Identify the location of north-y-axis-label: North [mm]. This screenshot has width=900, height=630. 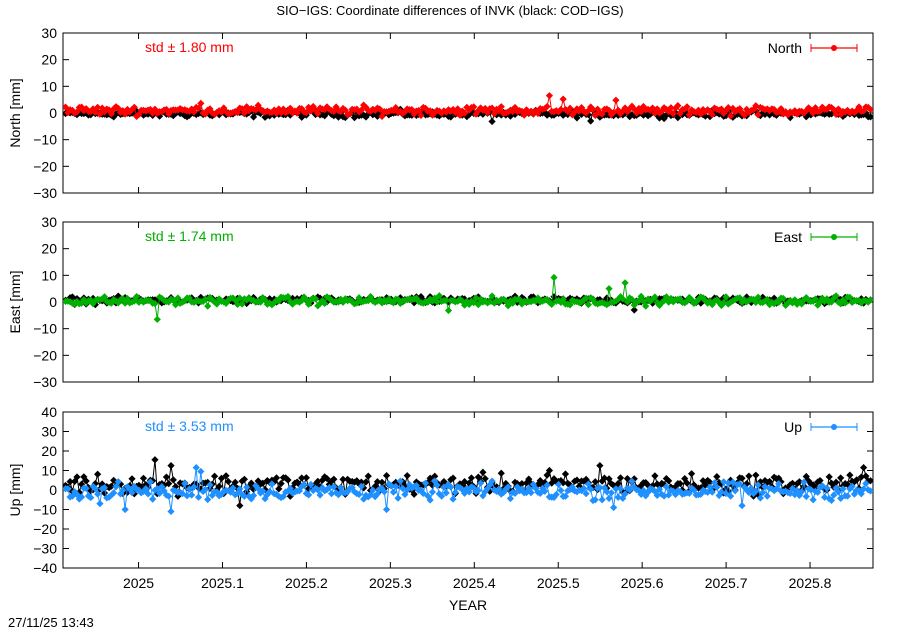
(15, 112).